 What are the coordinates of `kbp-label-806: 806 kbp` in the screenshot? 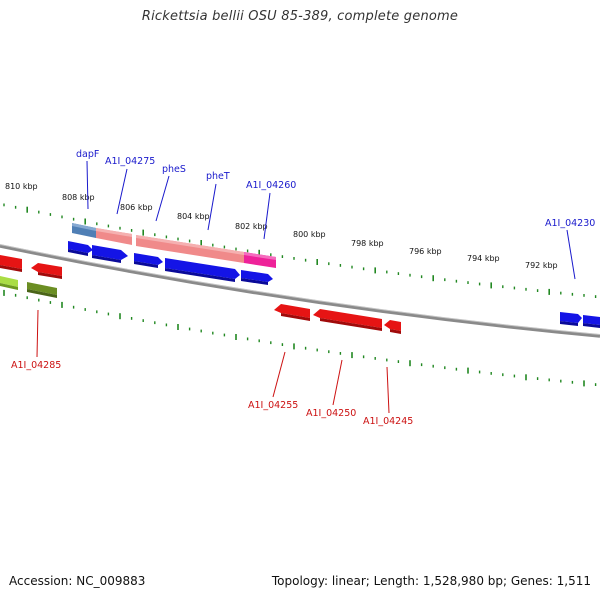 It's located at (136, 207).